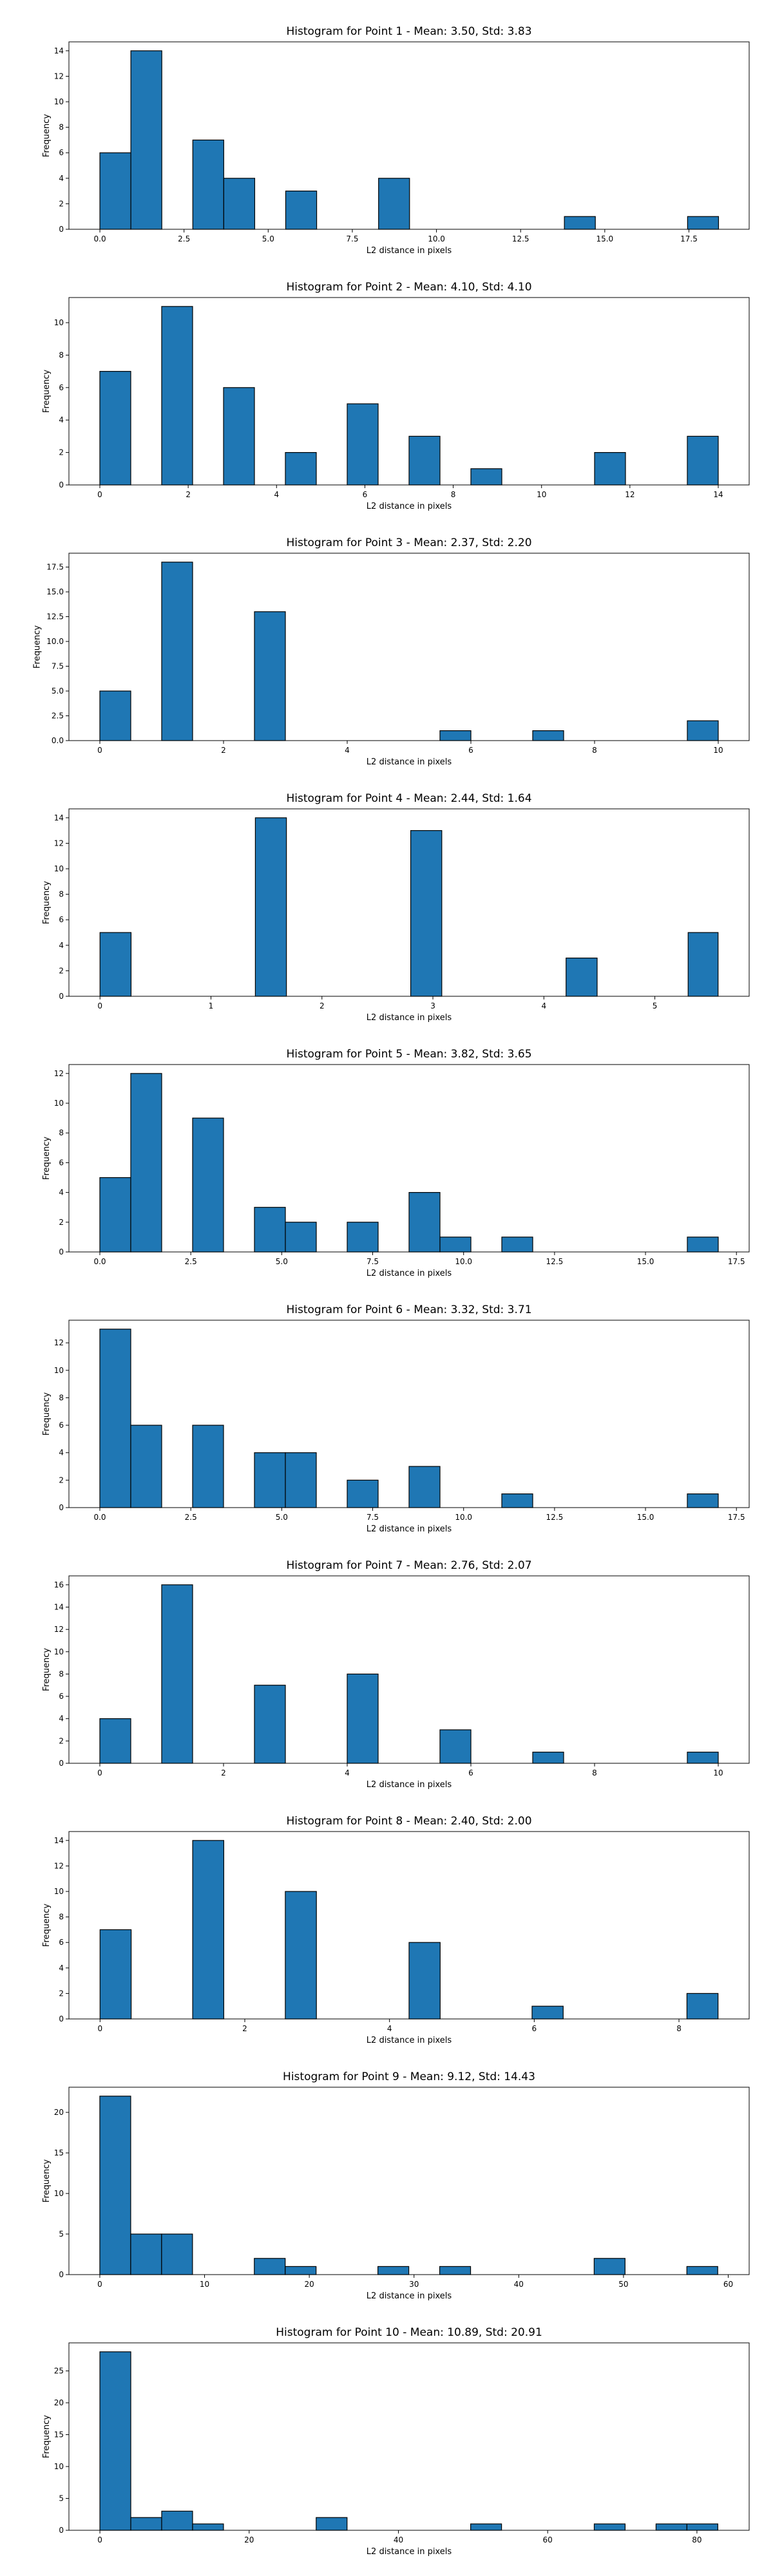 The image size is (773, 2576). I want to click on x-tick-label: 5.0, so click(282, 1261).